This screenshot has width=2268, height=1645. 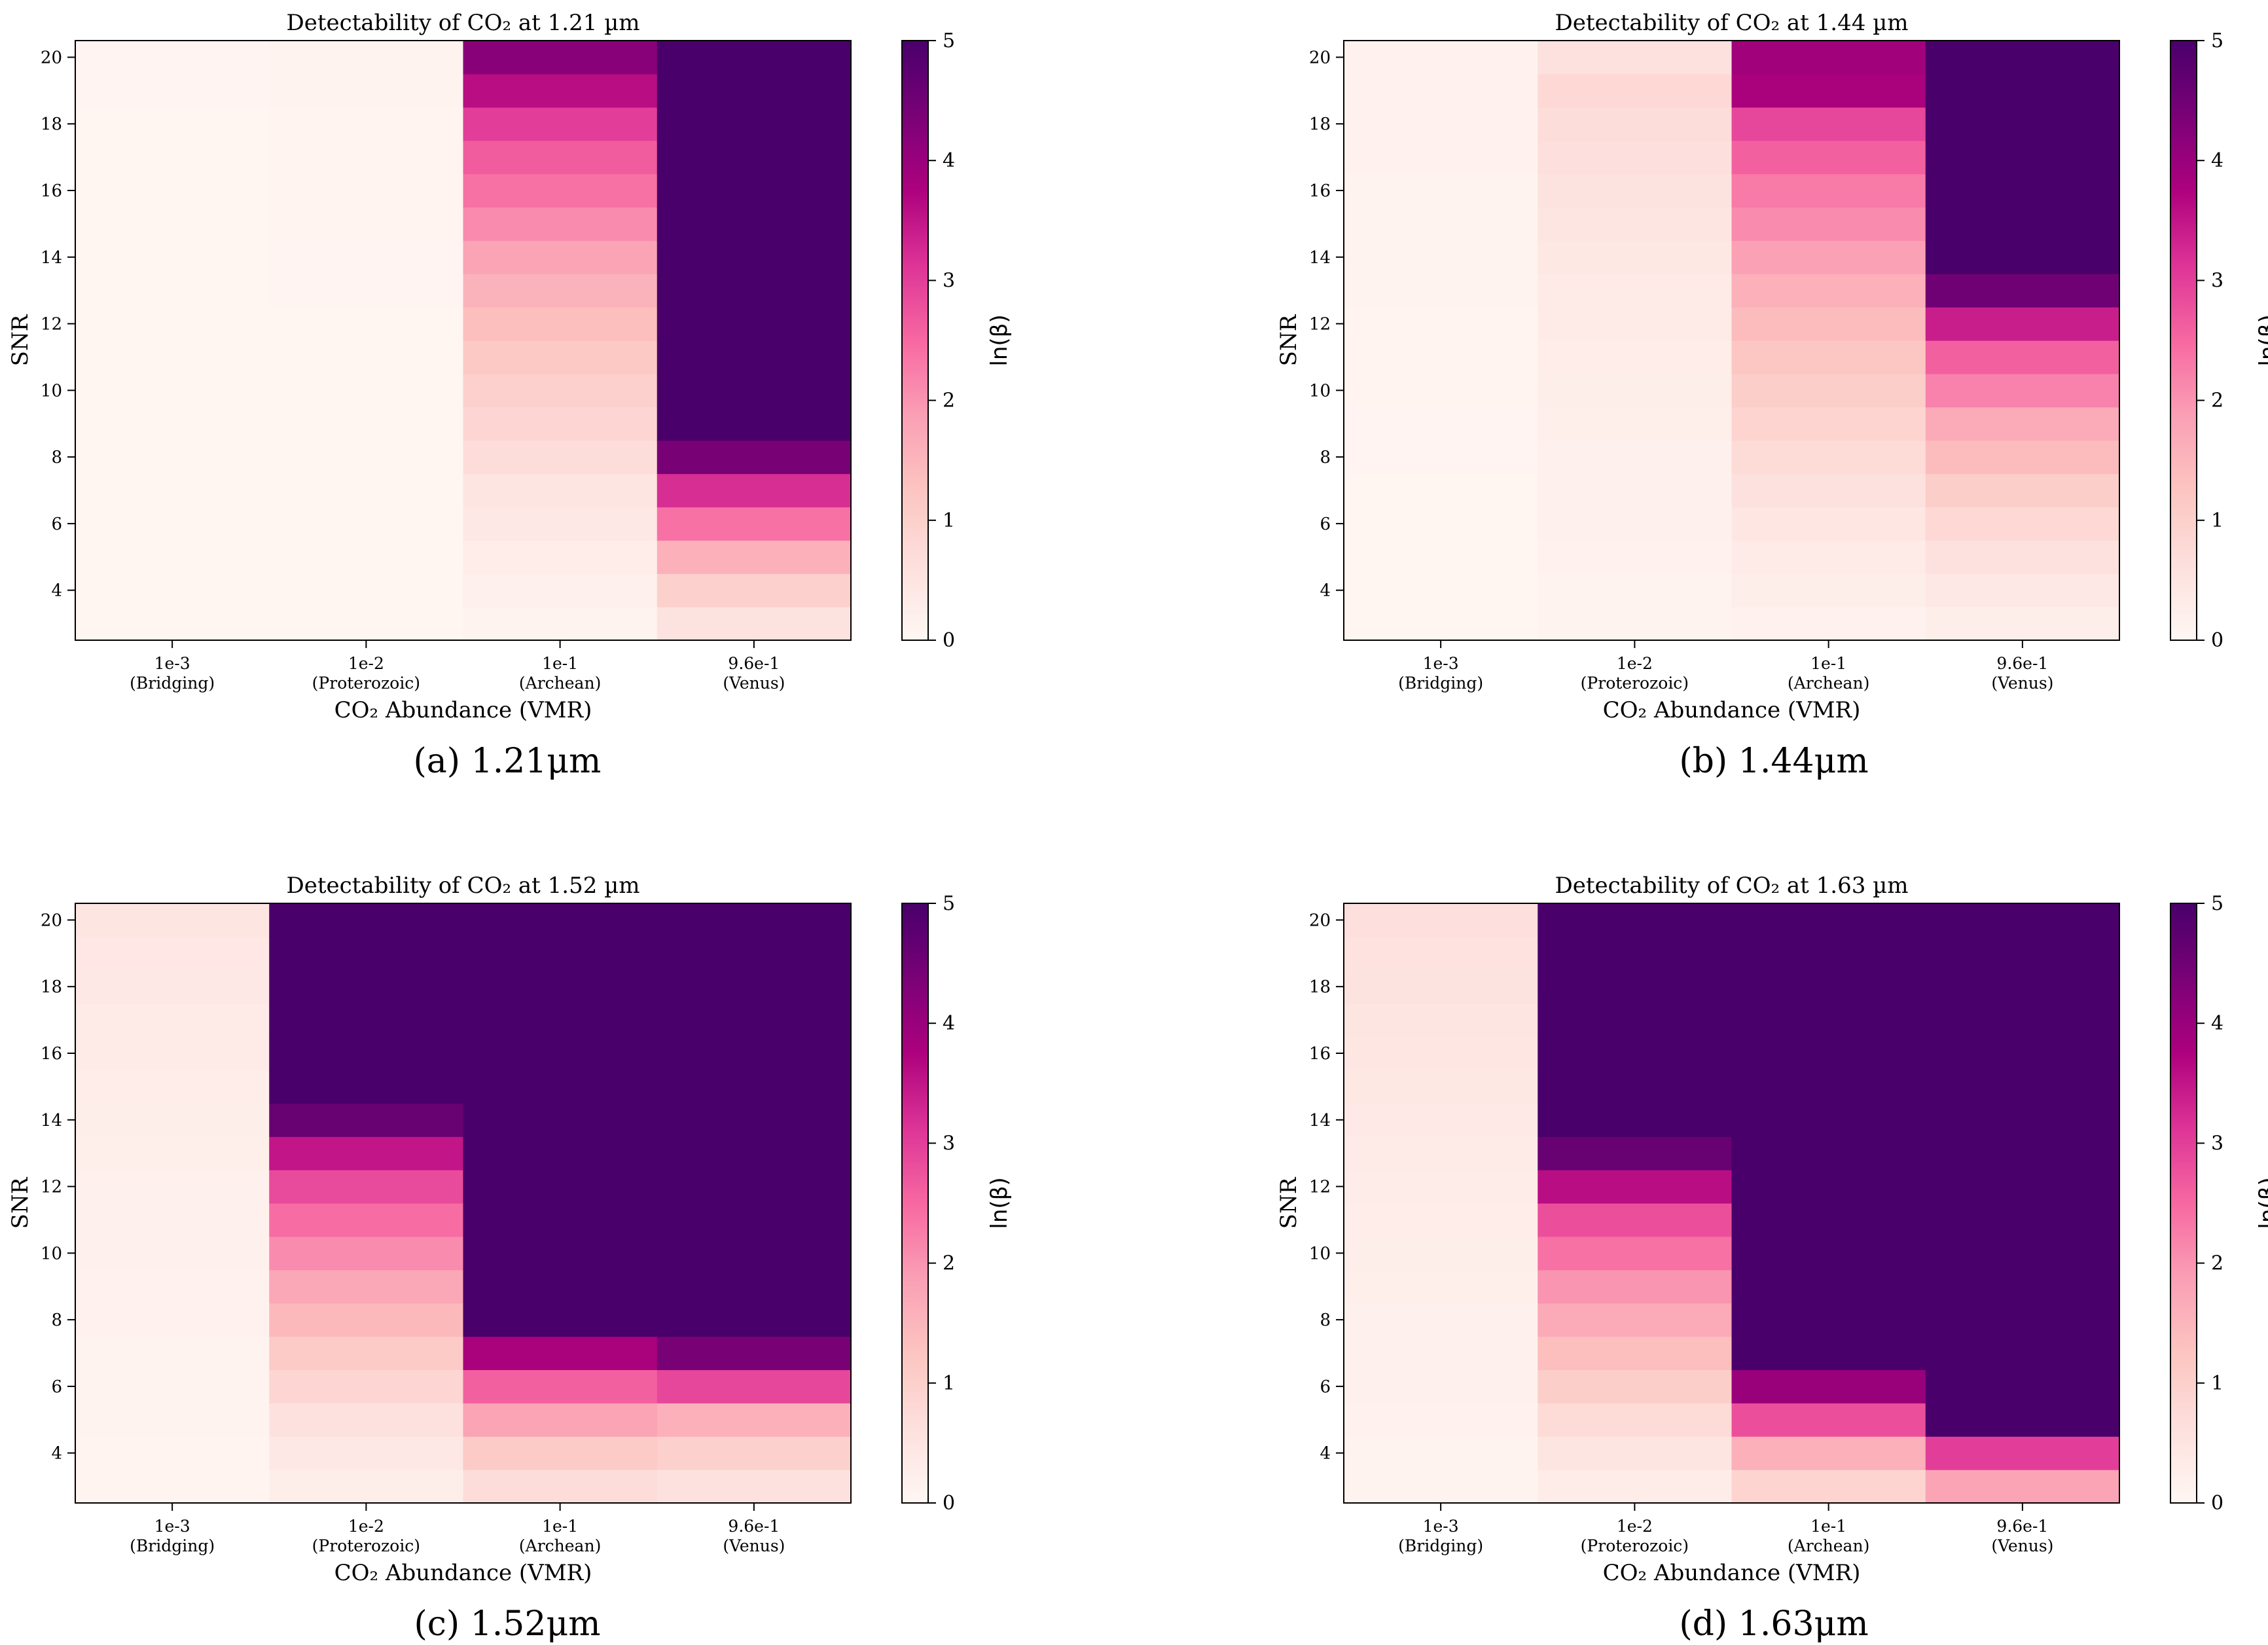 What do you see at coordinates (1320, 1187) in the screenshot?
I see `y-tick-label: 12` at bounding box center [1320, 1187].